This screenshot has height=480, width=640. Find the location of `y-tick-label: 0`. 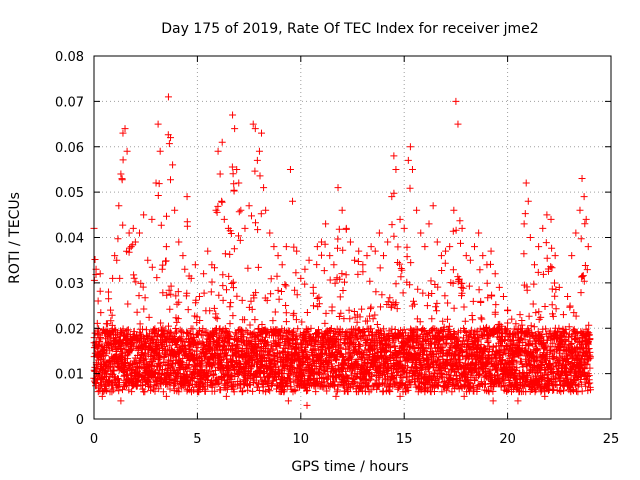

y-tick-label: 0 is located at coordinates (80, 420).